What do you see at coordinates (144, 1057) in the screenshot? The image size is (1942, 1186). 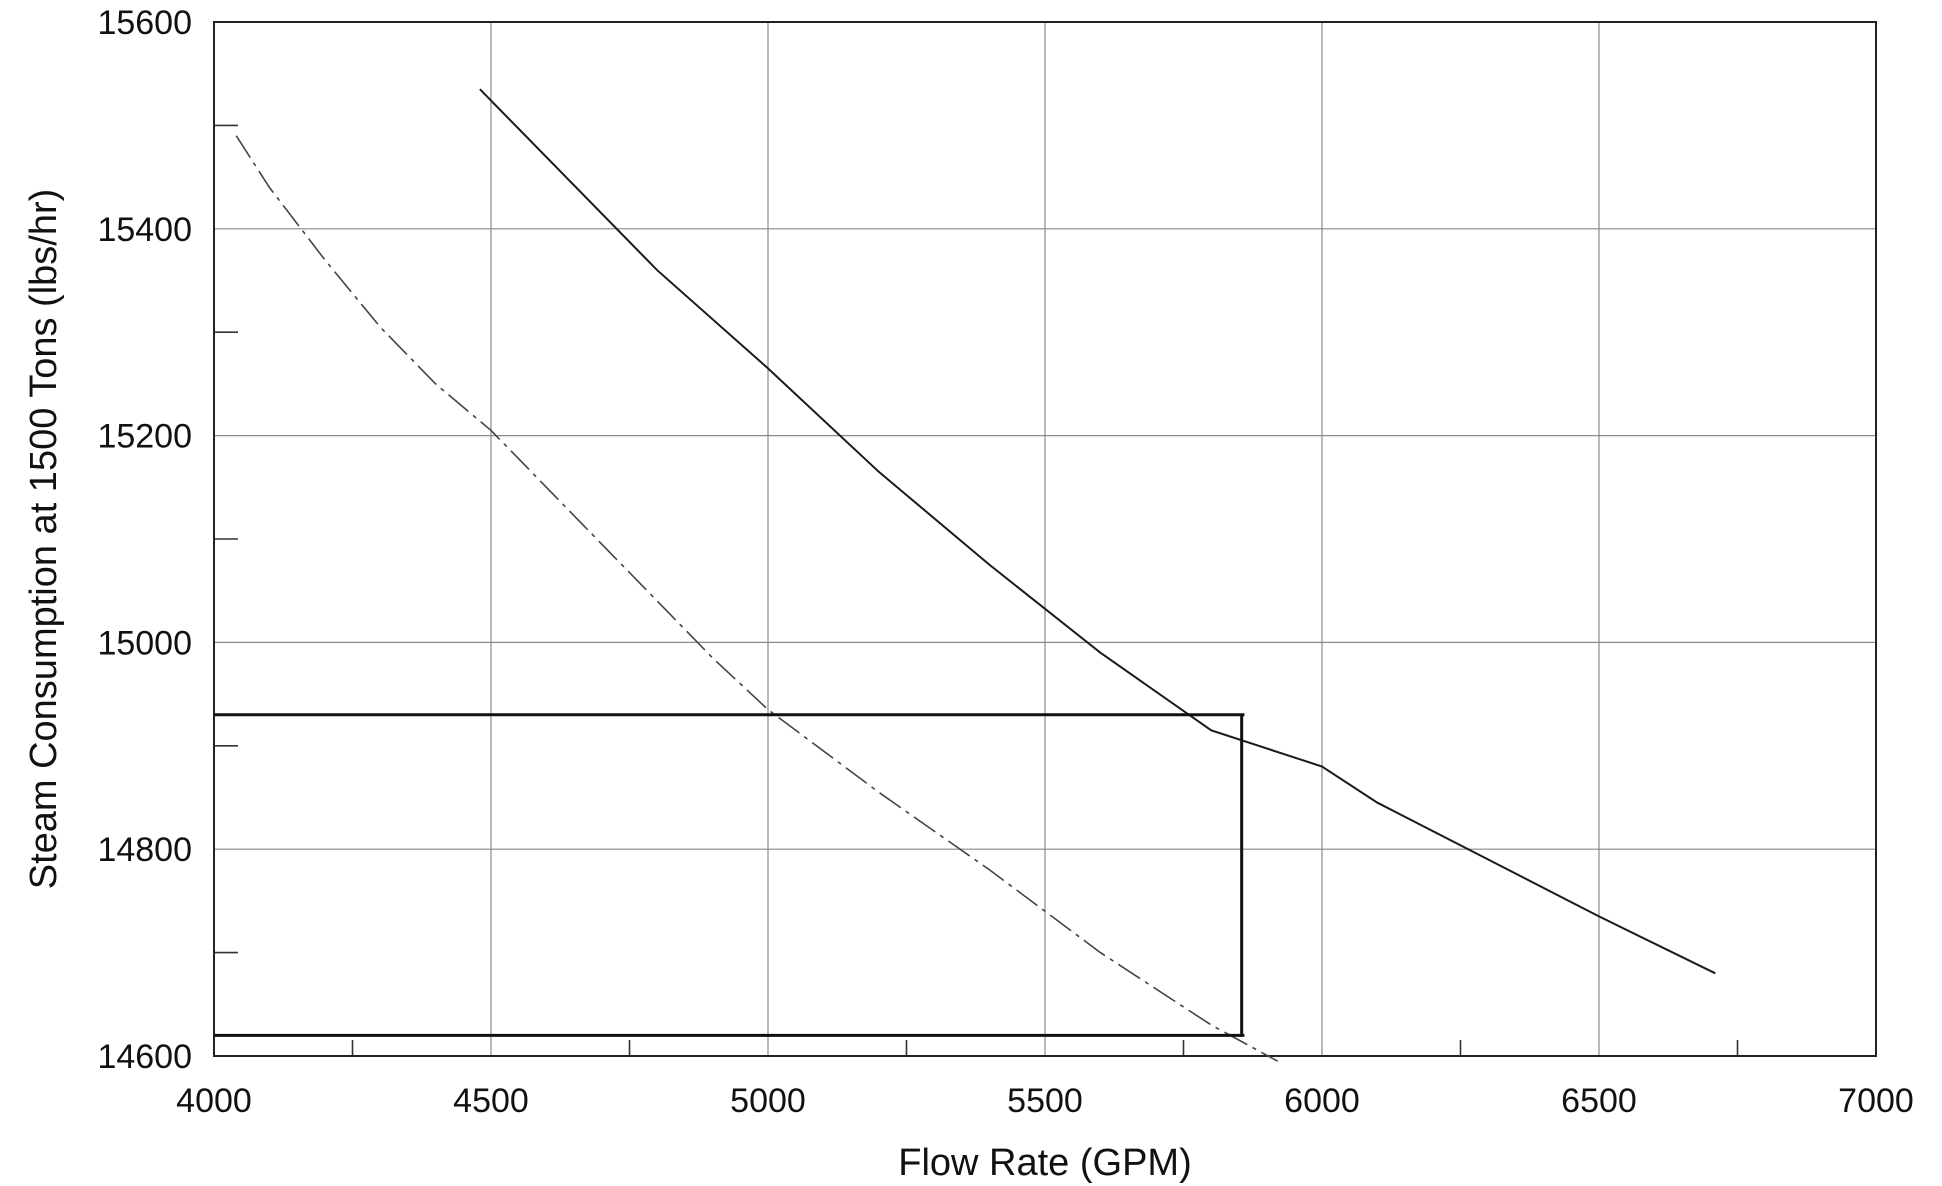 I see `y-tick-label: 14600` at bounding box center [144, 1057].